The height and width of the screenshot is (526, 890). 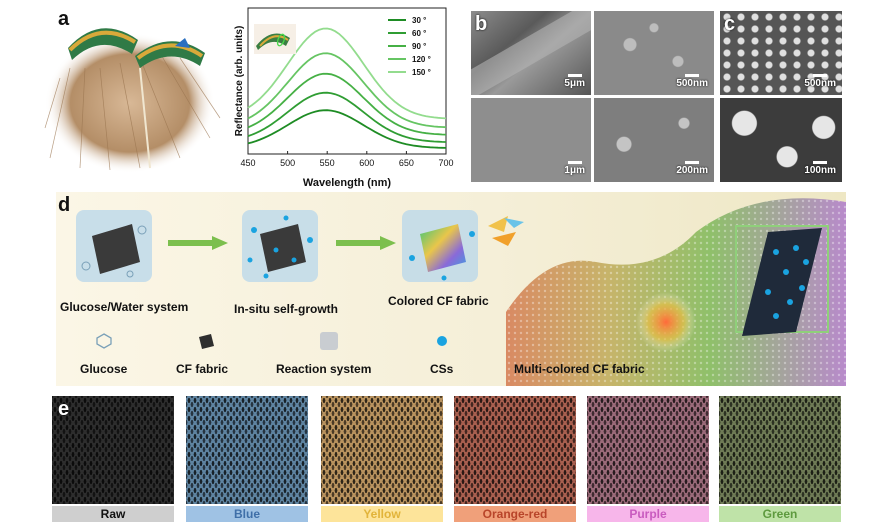 I want to click on cf-fabric-icon, so click(x=206, y=341).